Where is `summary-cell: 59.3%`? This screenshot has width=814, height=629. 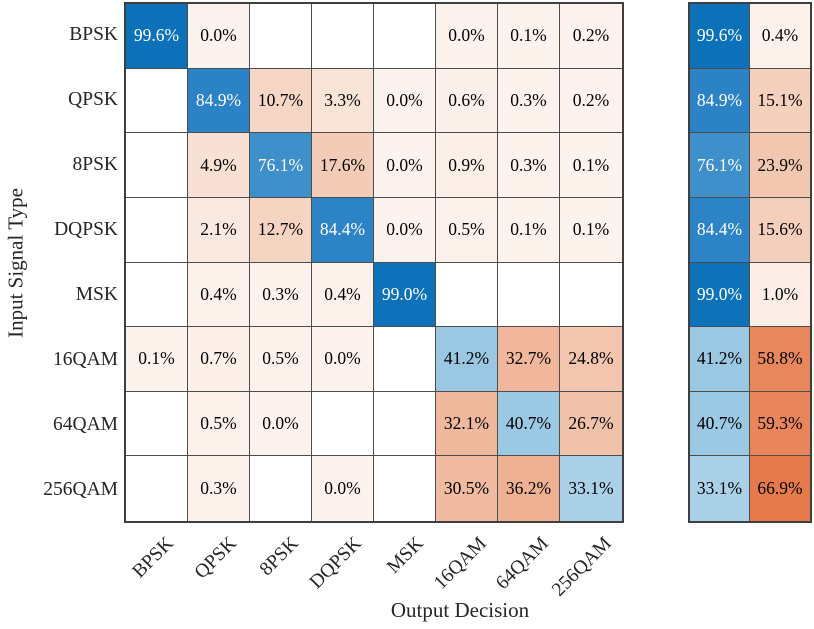 summary-cell: 59.3% is located at coordinates (780, 424).